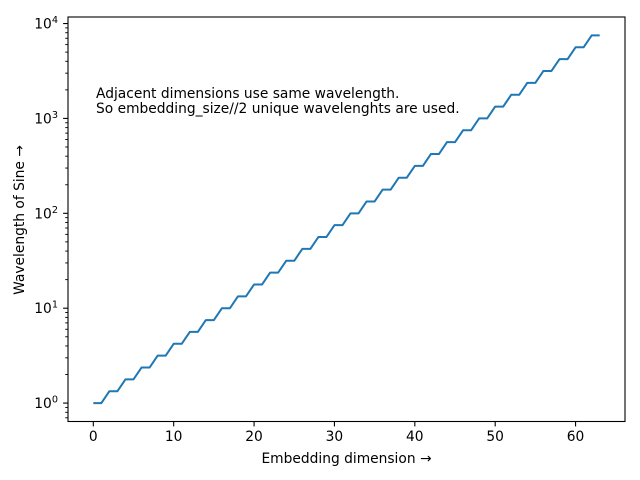  I want to click on y-tick-label: 10¹, so click(46, 309).